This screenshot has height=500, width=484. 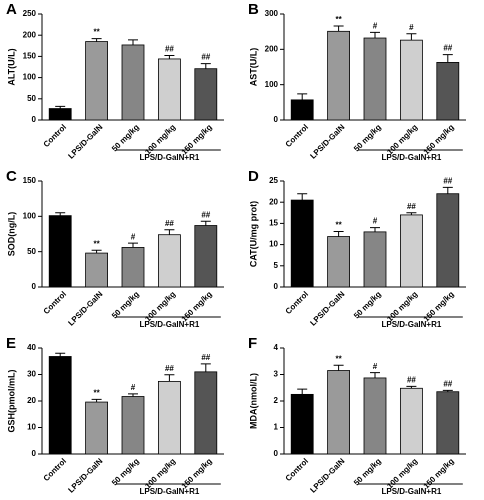 I want to click on y-tick-label: 15, so click(x=273, y=223).